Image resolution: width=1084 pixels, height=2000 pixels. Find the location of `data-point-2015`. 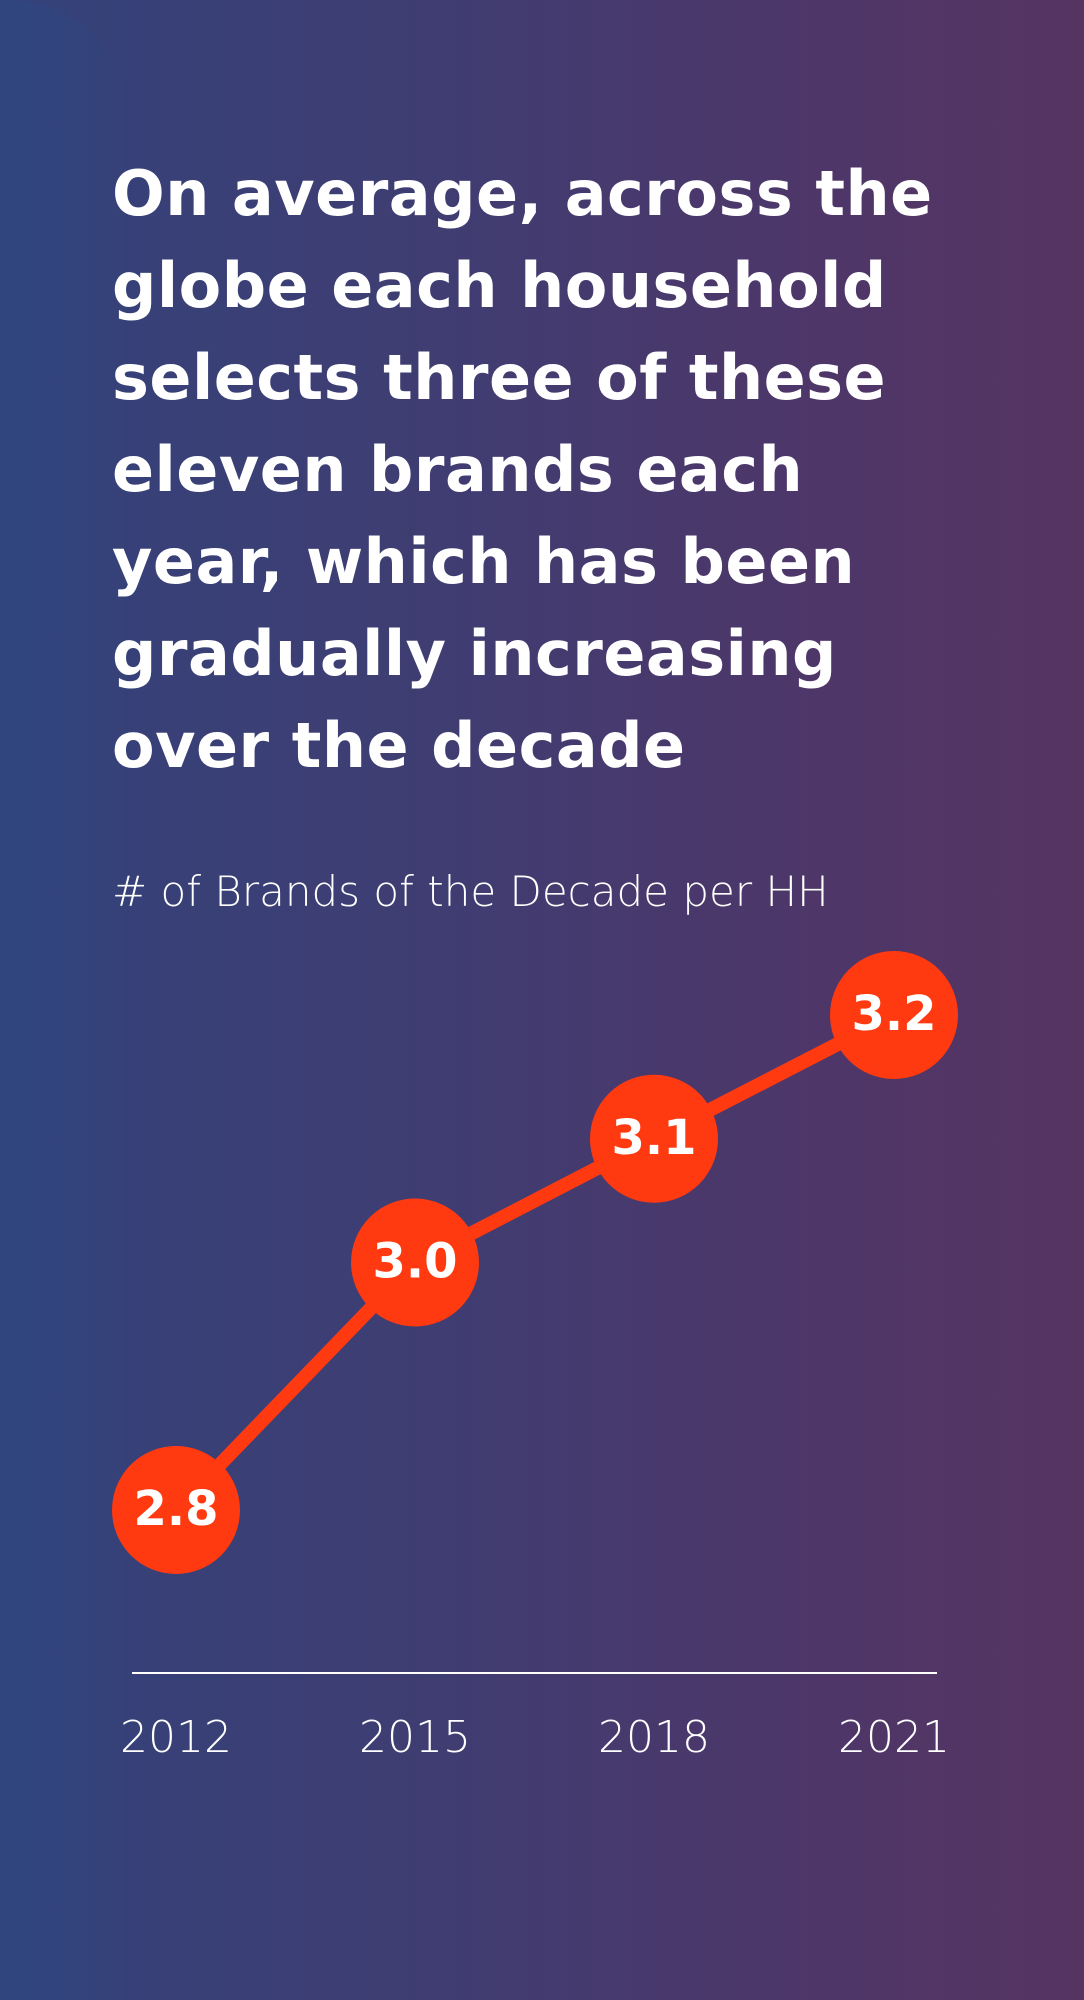

data-point-2015 is located at coordinates (415, 1262).